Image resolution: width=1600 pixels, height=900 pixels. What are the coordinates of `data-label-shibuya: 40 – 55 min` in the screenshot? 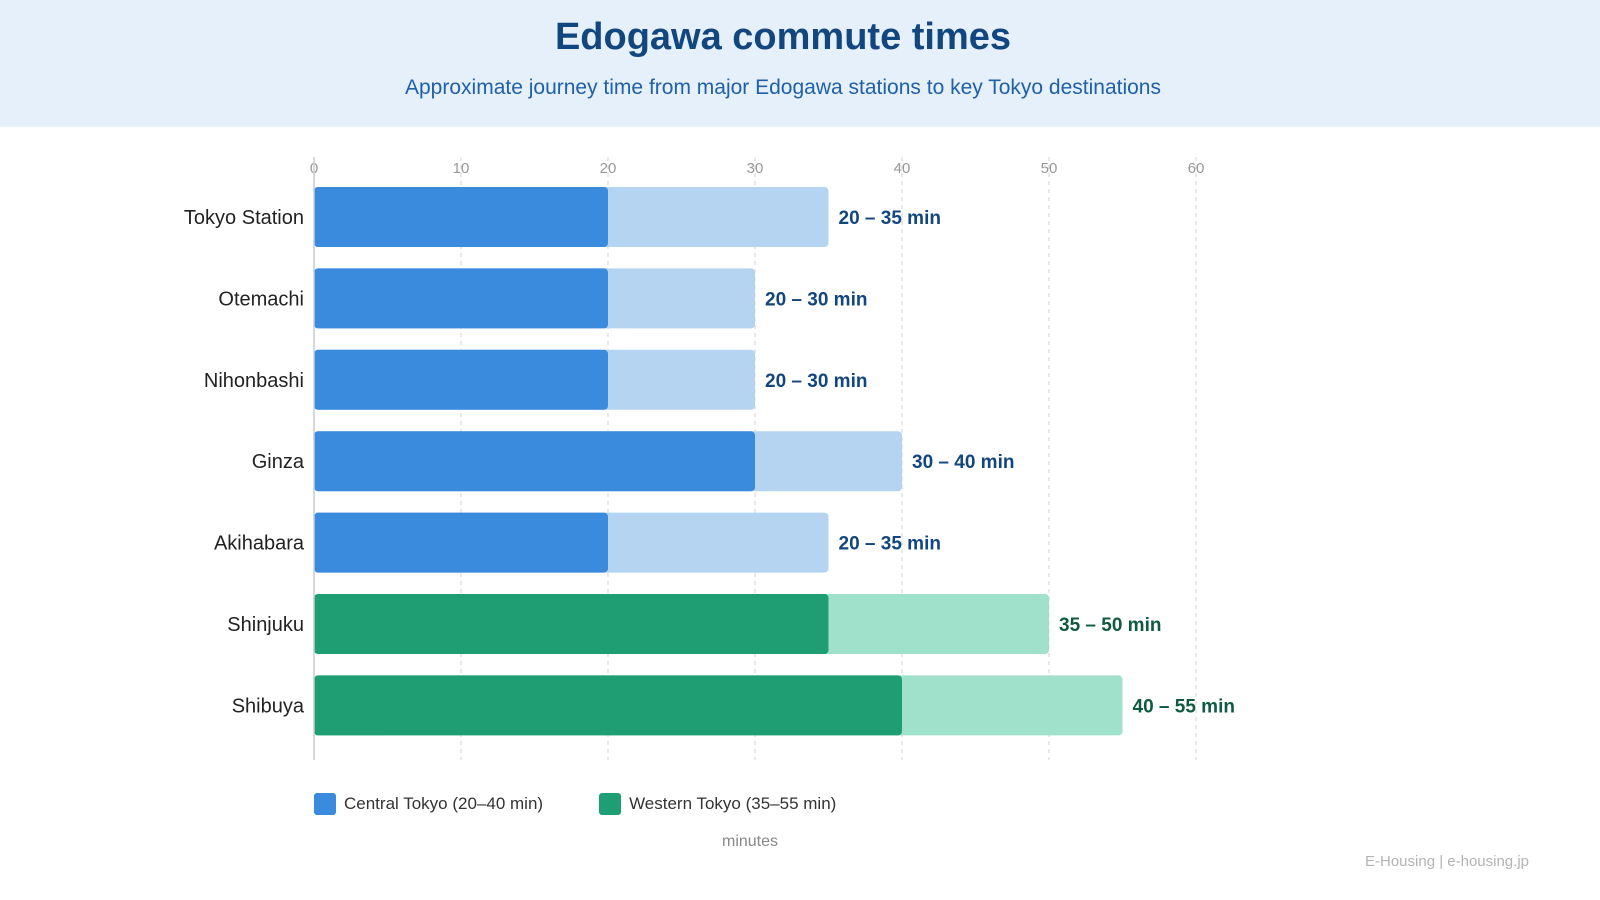 It's located at (1184, 706).